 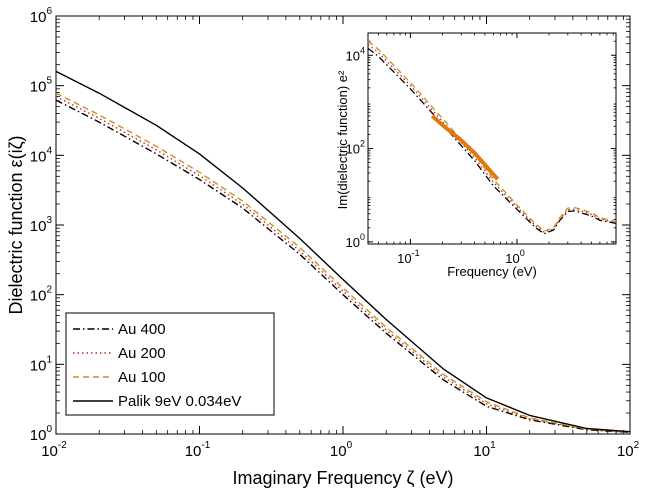 I want to click on main-y-axis-label: Dielectric function ε(iζ), so click(x=16, y=224).